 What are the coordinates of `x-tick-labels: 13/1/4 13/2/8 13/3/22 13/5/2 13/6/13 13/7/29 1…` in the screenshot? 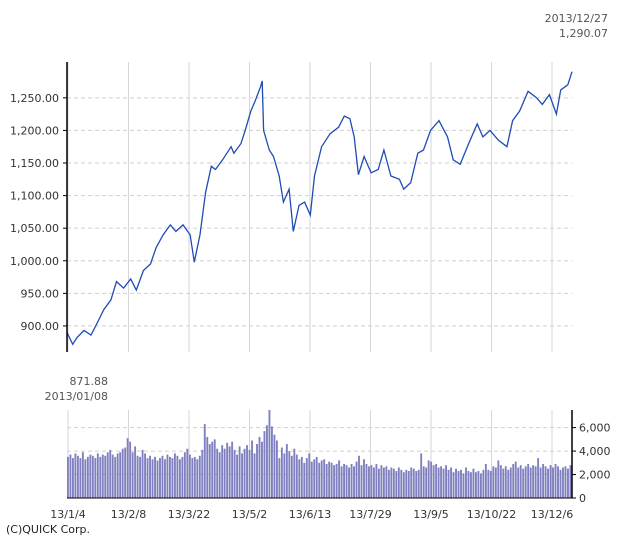 It's located at (311, 514).